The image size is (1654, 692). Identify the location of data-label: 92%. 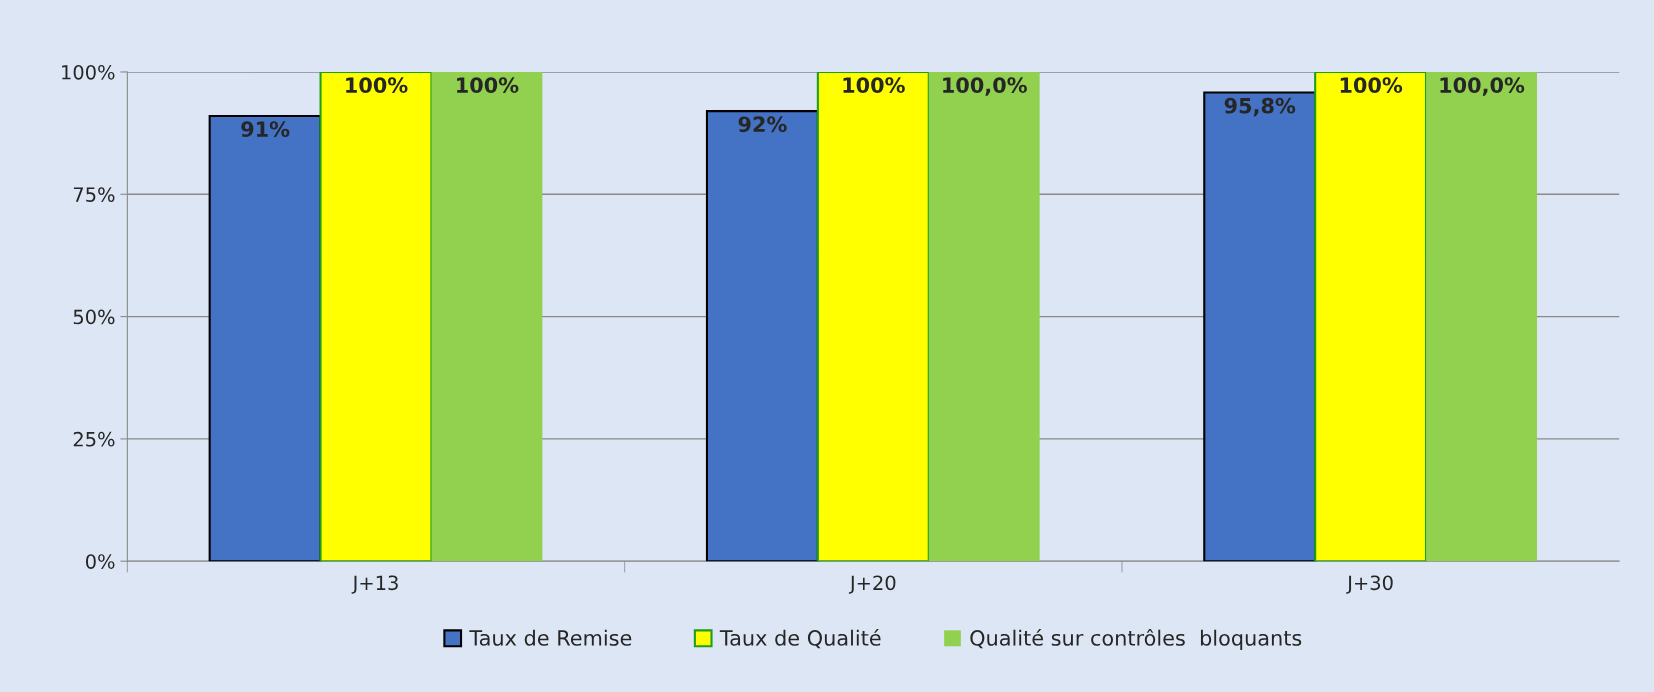
(762, 124).